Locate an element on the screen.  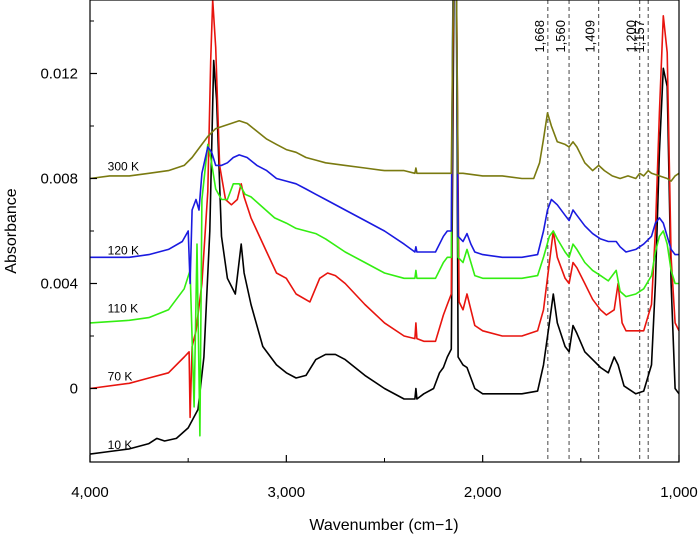
y-tick-label-1: 0.004 is located at coordinates (59, 284).